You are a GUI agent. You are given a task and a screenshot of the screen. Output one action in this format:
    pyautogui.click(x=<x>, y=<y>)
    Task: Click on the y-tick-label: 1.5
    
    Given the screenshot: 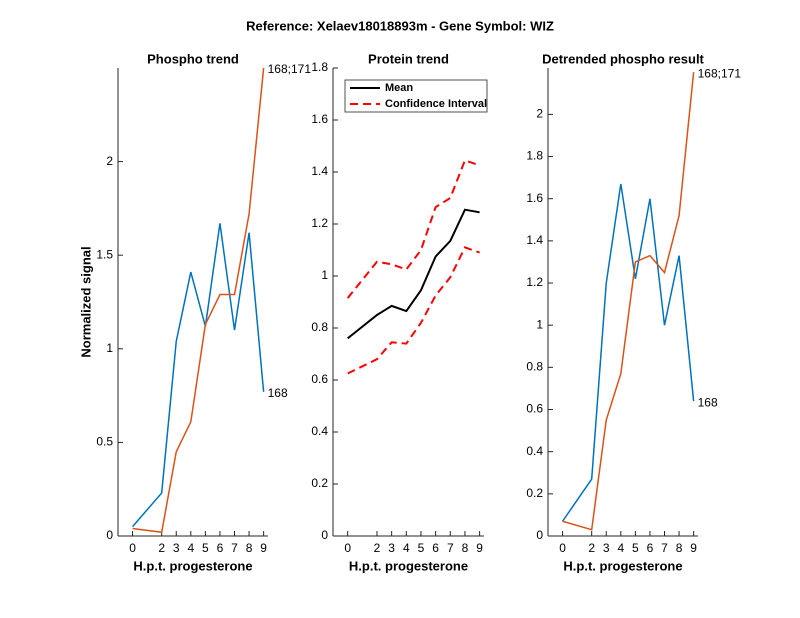 What is the action you would take?
    pyautogui.click(x=104, y=254)
    